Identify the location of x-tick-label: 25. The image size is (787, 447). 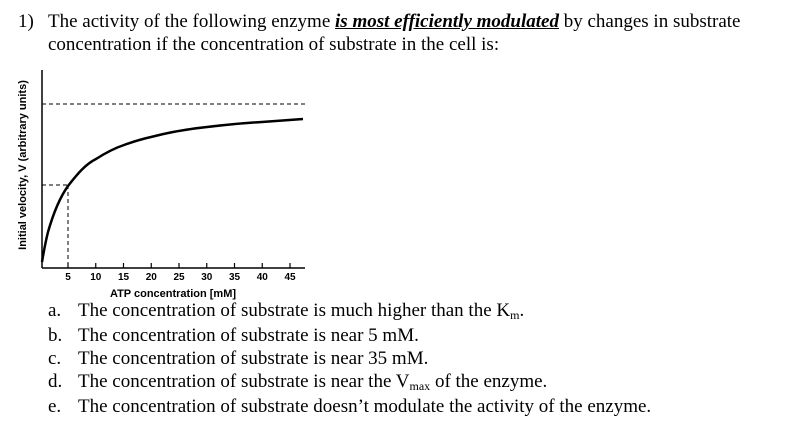
(179, 277).